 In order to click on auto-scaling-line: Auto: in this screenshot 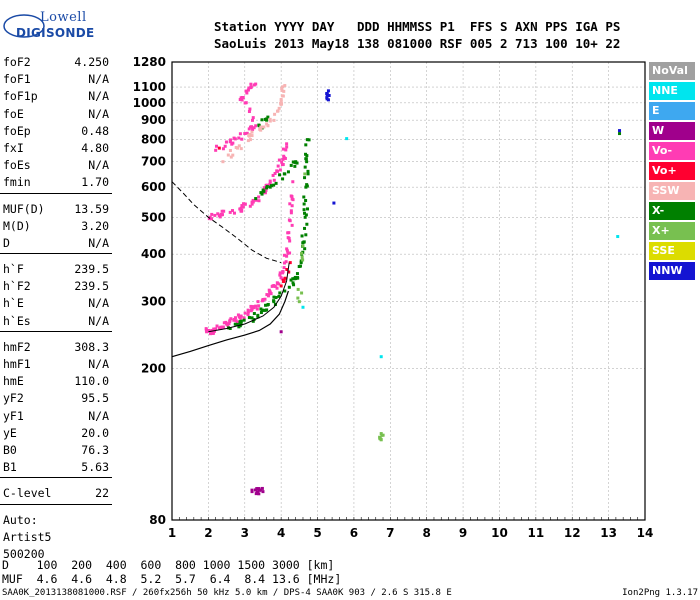, I will do `click(56, 520)`.